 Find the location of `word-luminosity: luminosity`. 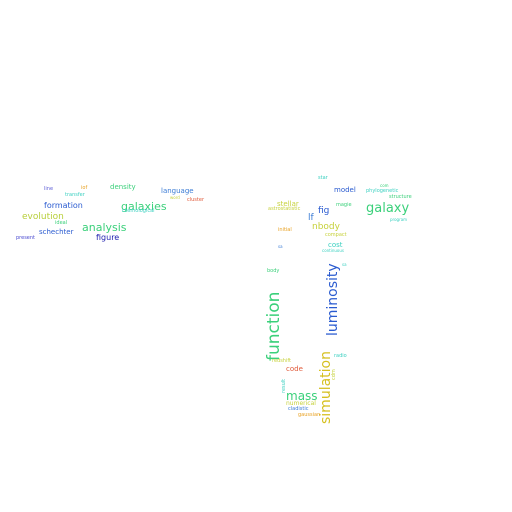

word-luminosity: luminosity is located at coordinates (333, 299).